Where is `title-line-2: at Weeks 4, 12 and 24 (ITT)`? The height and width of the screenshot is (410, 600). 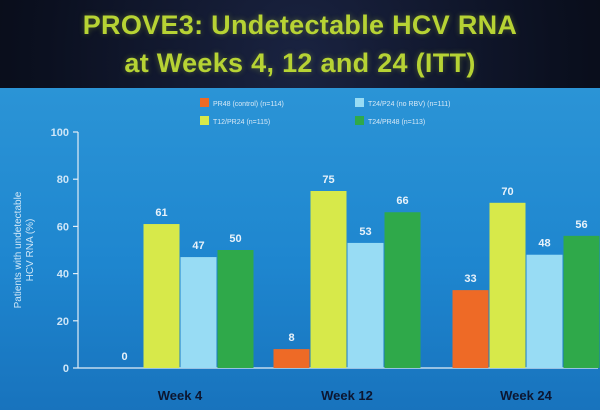 title-line-2: at Weeks 4, 12 and 24 (ITT) is located at coordinates (300, 63).